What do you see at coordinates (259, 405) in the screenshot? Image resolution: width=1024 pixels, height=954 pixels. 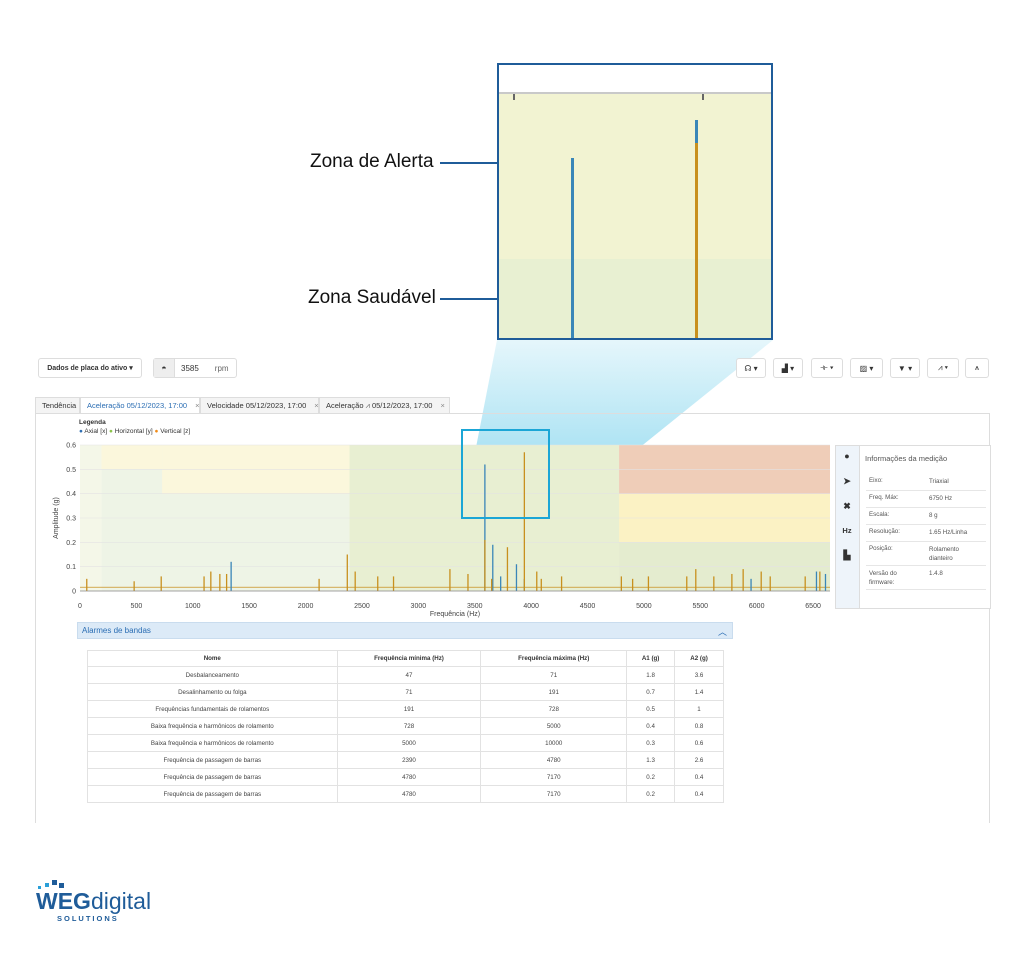 I see `tab-velocity: Velocidade 05/12/2023, 17:00 ×` at bounding box center [259, 405].